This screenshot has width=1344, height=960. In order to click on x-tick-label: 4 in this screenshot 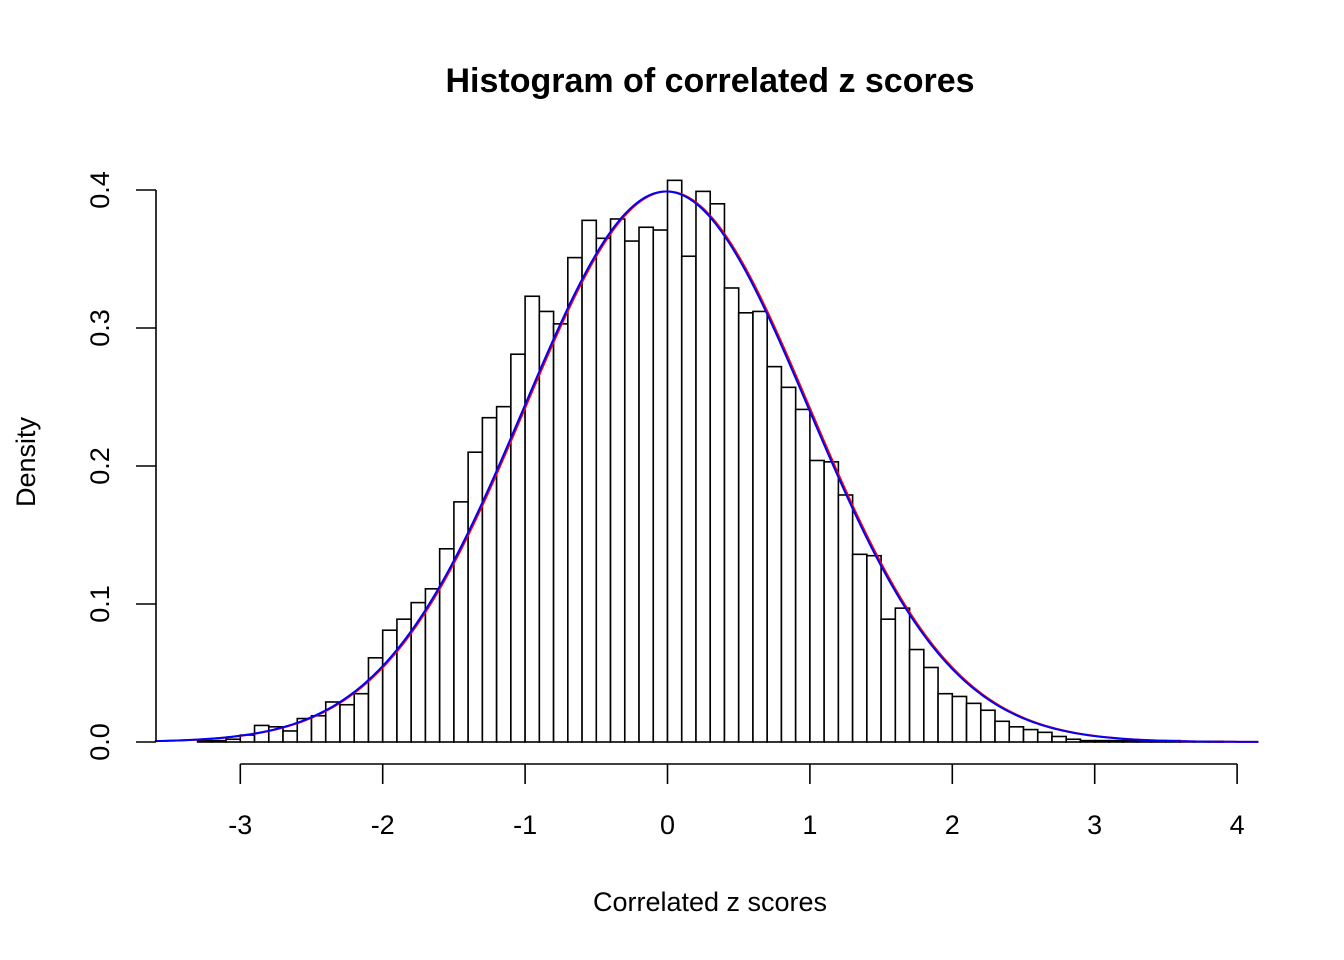, I will do `click(1237, 825)`.